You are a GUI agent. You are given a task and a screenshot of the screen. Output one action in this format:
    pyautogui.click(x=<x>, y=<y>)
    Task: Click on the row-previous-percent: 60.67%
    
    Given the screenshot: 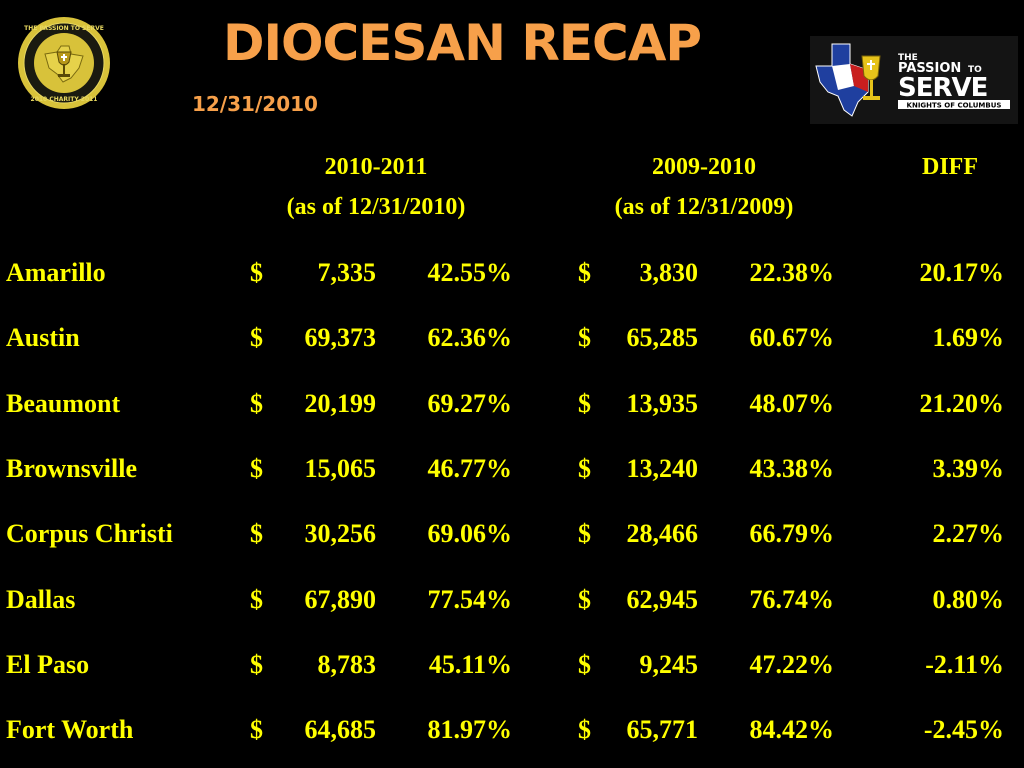 What is the action you would take?
    pyautogui.click(x=792, y=338)
    